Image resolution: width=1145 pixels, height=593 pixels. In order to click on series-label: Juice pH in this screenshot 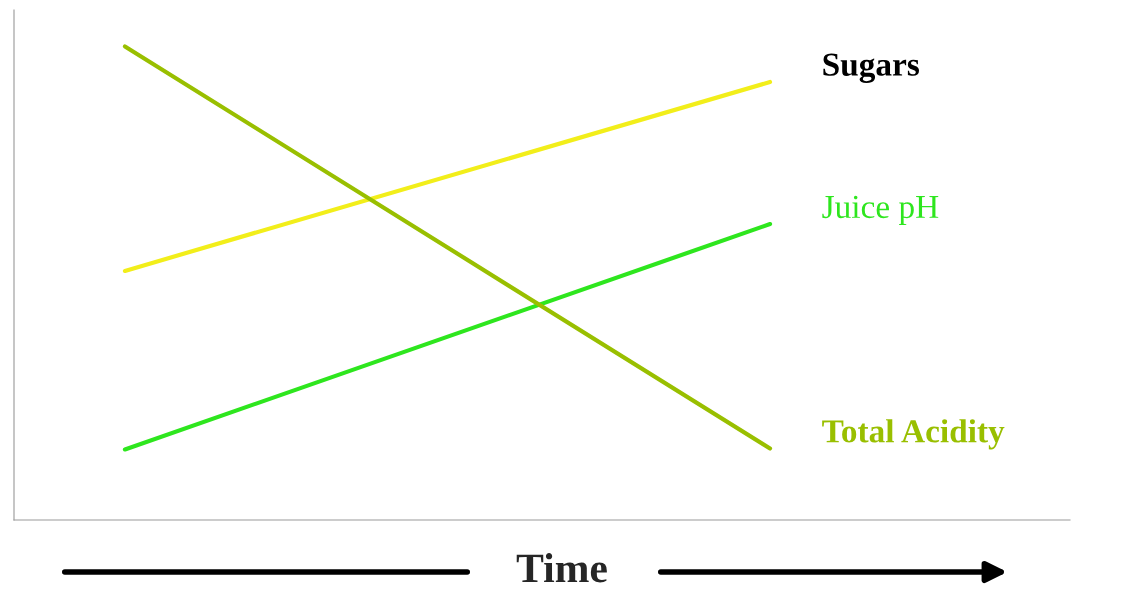, I will do `click(880, 210)`.